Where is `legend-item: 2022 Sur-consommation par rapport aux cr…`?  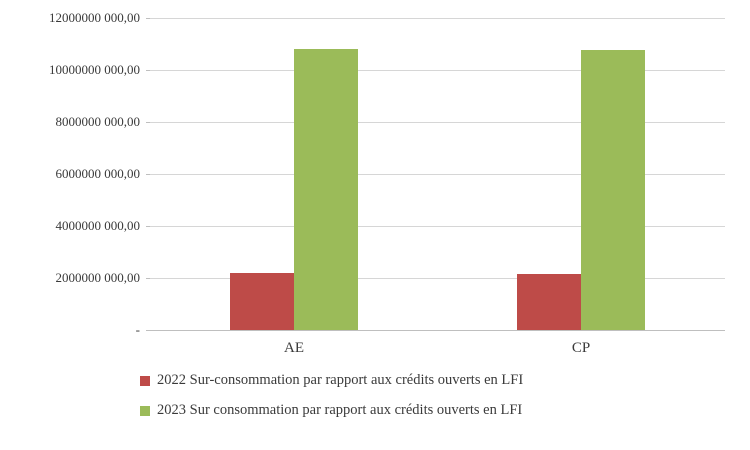
legend-item: 2022 Sur-consommation par rapport aux cr… is located at coordinates (331, 380).